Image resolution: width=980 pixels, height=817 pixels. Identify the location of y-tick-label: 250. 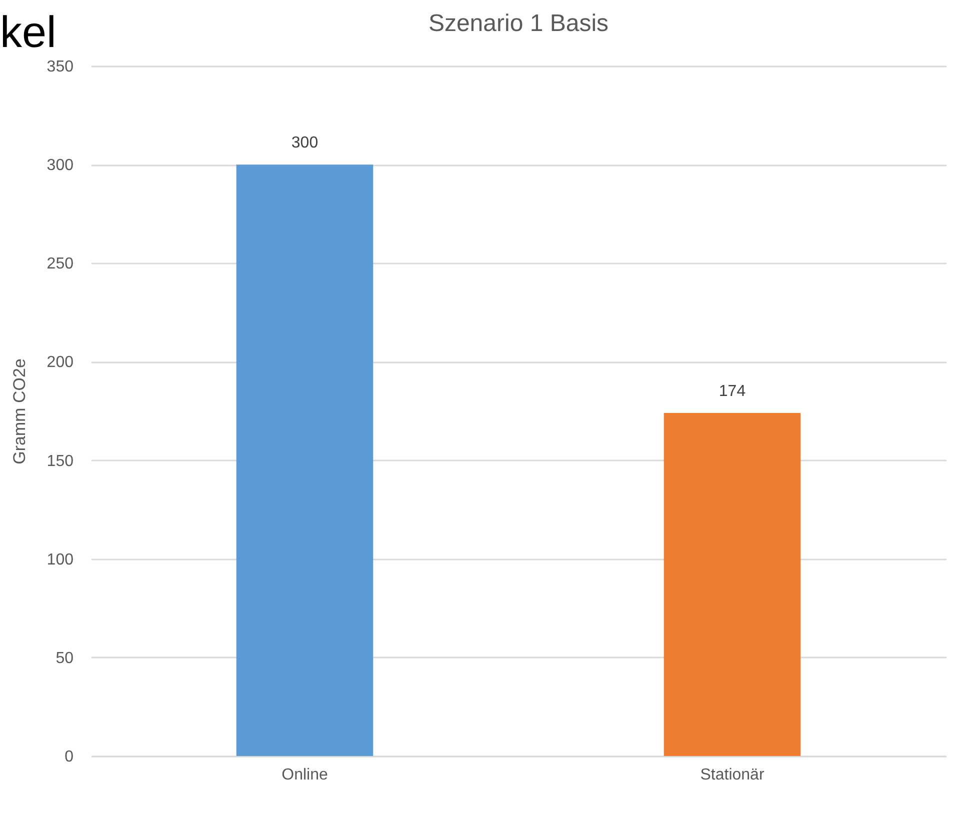
(60, 264).